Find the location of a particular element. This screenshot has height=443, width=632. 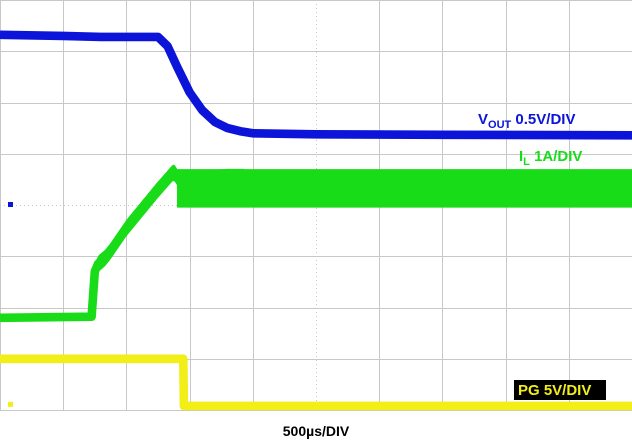

vout-trace-label: VOUT 0.5V/DIV is located at coordinates (526, 121).